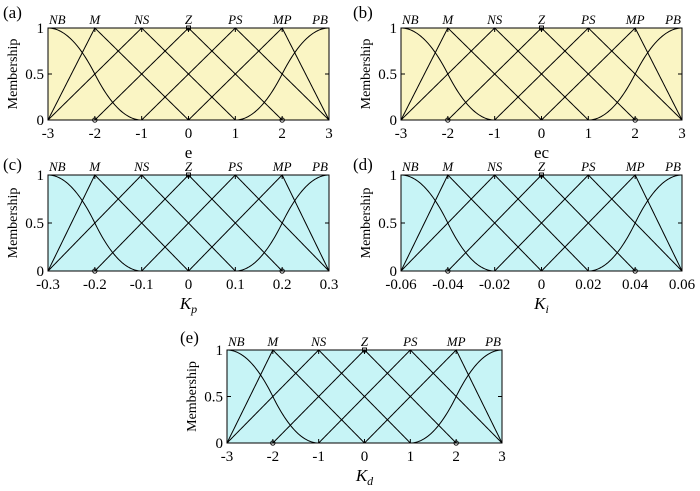 Image resolution: width=700 pixels, height=491 pixels. What do you see at coordinates (363, 164) in the screenshot?
I see `panel-label-d: (d)` at bounding box center [363, 164].